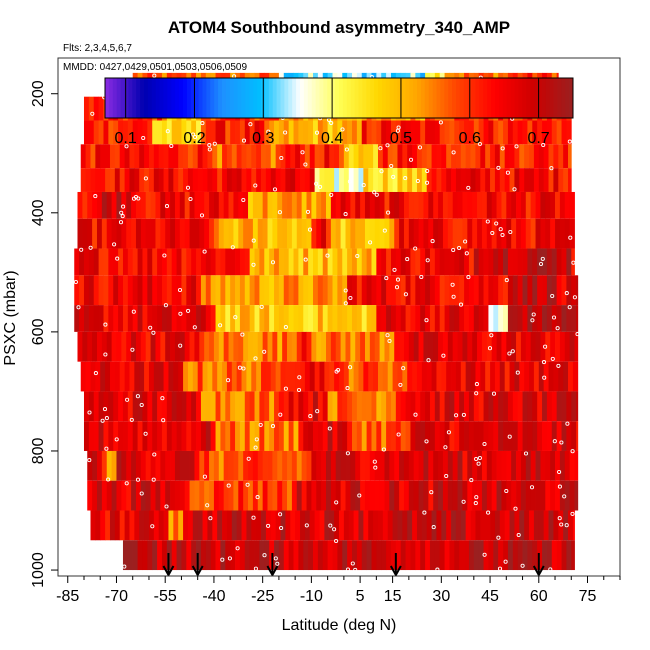 The height and width of the screenshot is (650, 650). I want to click on colorbar-tick-label: 0.6, so click(470, 138).